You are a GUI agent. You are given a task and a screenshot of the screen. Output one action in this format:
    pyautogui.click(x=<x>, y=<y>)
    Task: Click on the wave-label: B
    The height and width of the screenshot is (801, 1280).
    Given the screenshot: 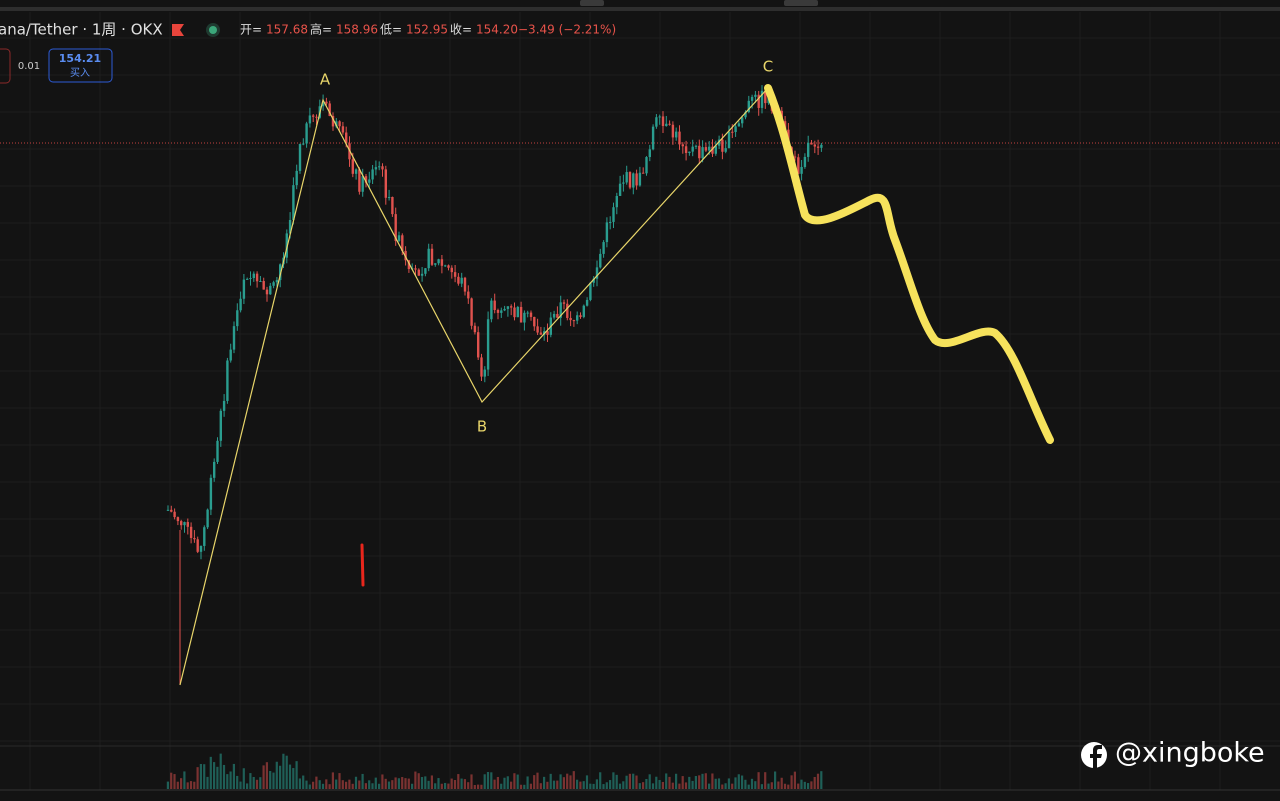 What is the action you would take?
    pyautogui.click(x=482, y=427)
    